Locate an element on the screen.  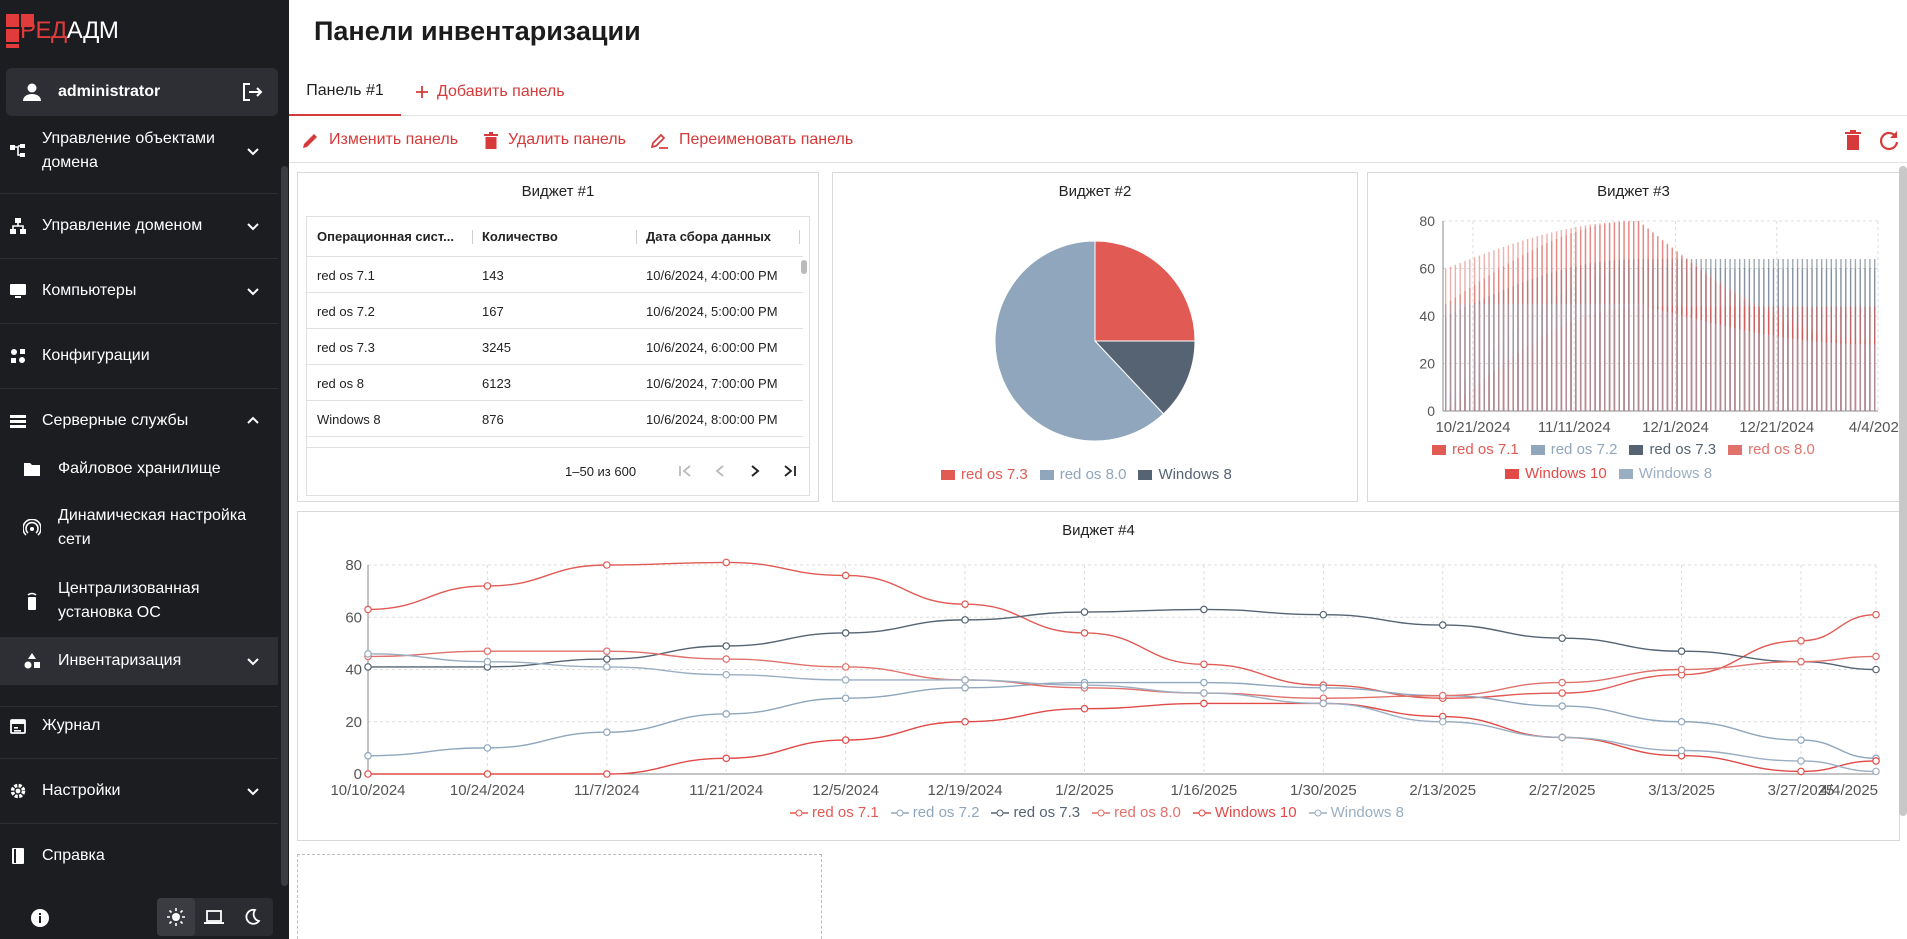
x-tick-label: 4/4/2025 is located at coordinates (1849, 790).